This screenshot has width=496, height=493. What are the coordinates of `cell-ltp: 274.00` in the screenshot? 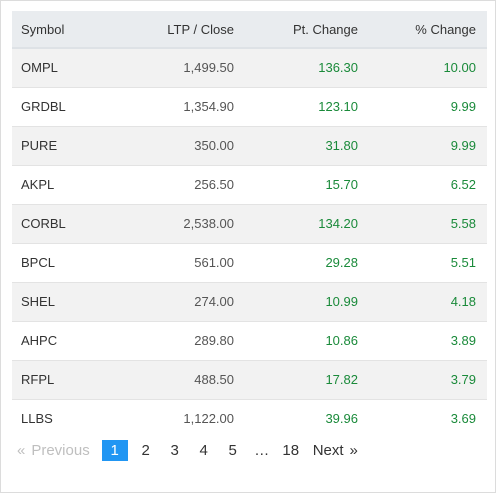 It's located at (214, 301).